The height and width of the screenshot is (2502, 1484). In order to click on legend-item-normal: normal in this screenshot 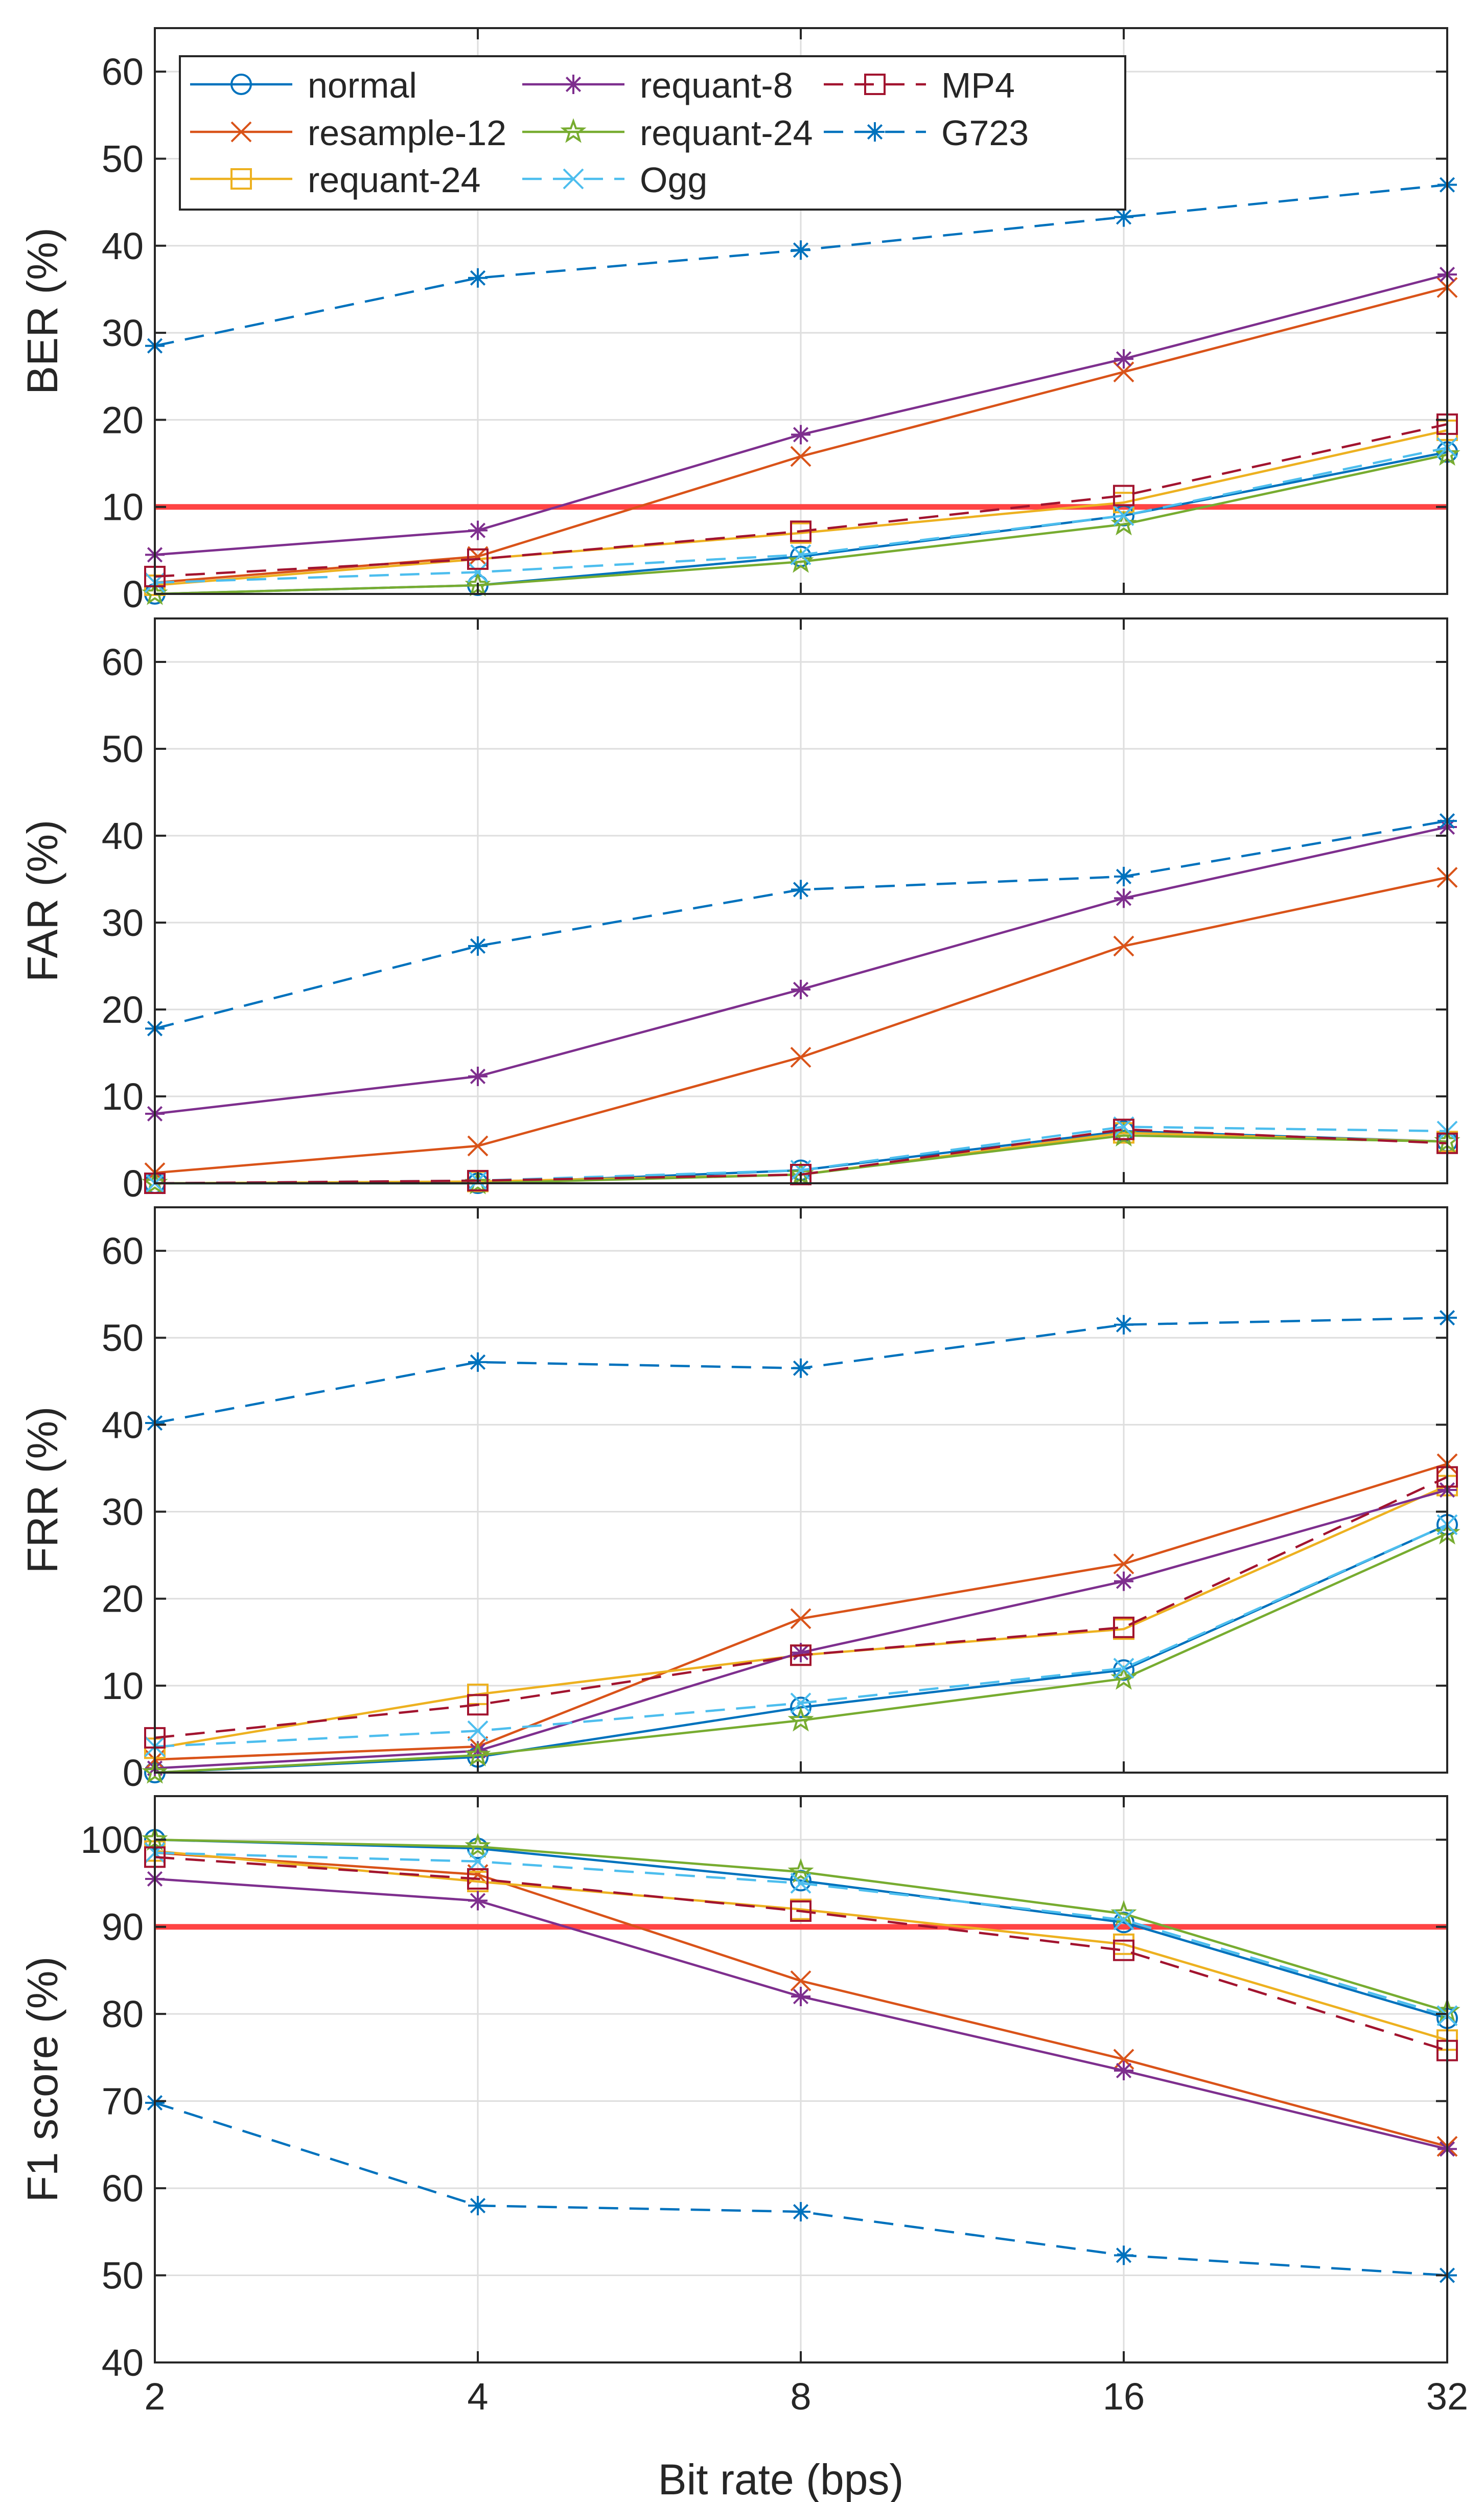, I will do `click(303, 85)`.